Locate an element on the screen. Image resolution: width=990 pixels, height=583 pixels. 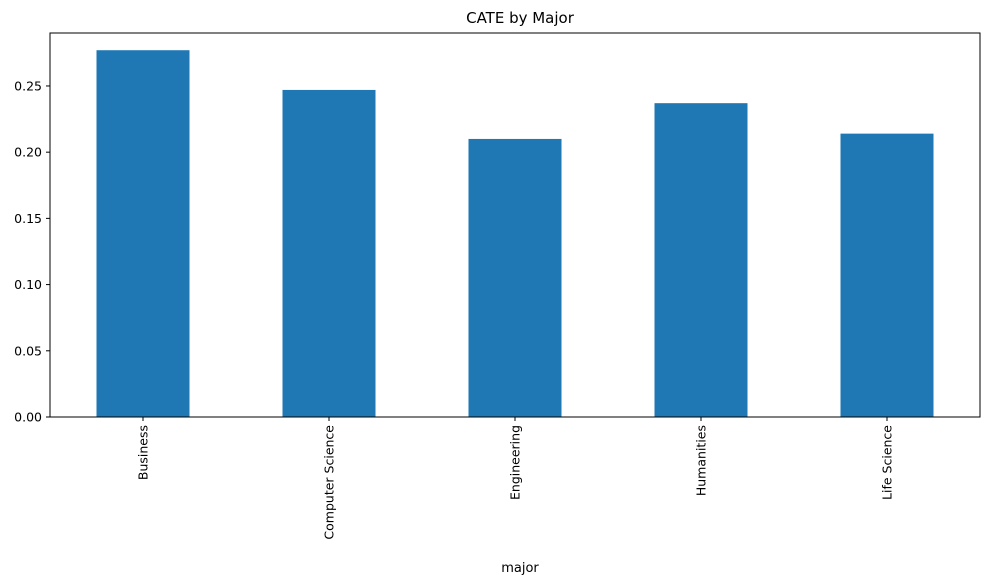
y-tick-label: 0.10 is located at coordinates (28, 284).